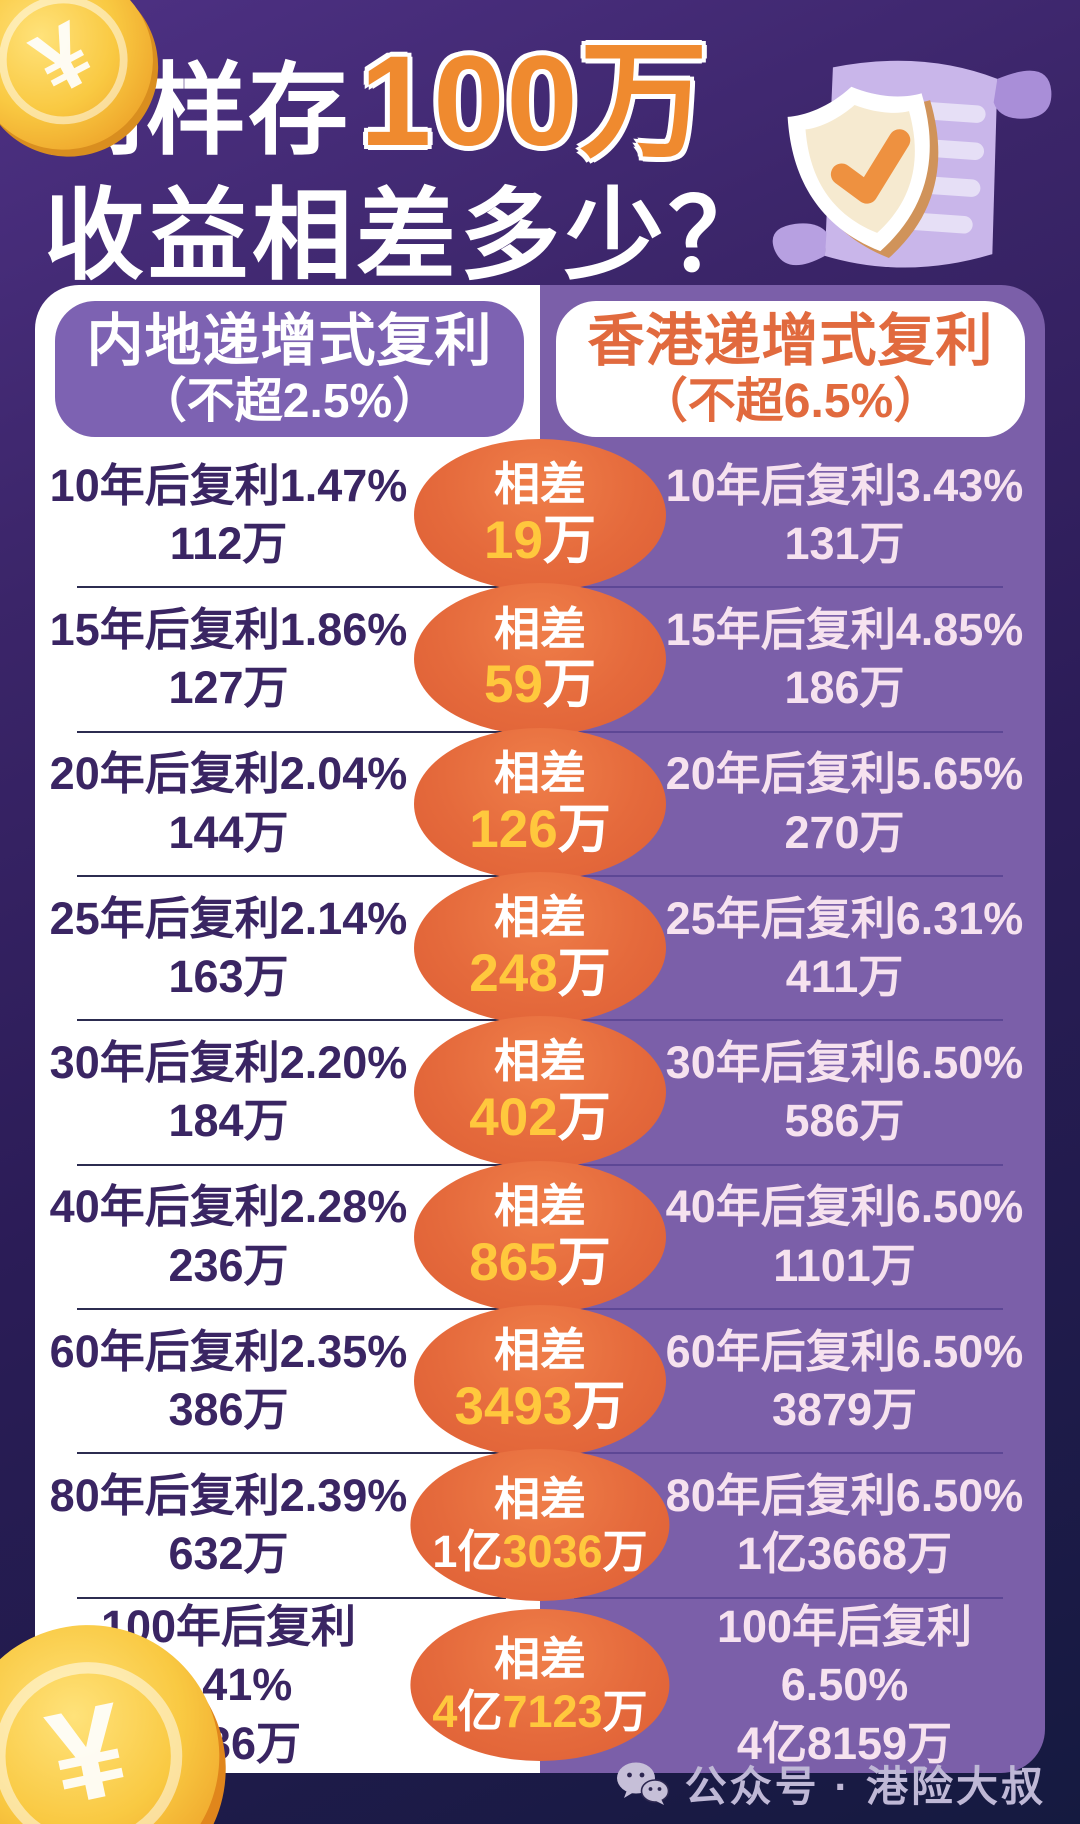  What do you see at coordinates (844, 918) in the screenshot?
I see `hongkong-rate: 25年后复利6.31%` at bounding box center [844, 918].